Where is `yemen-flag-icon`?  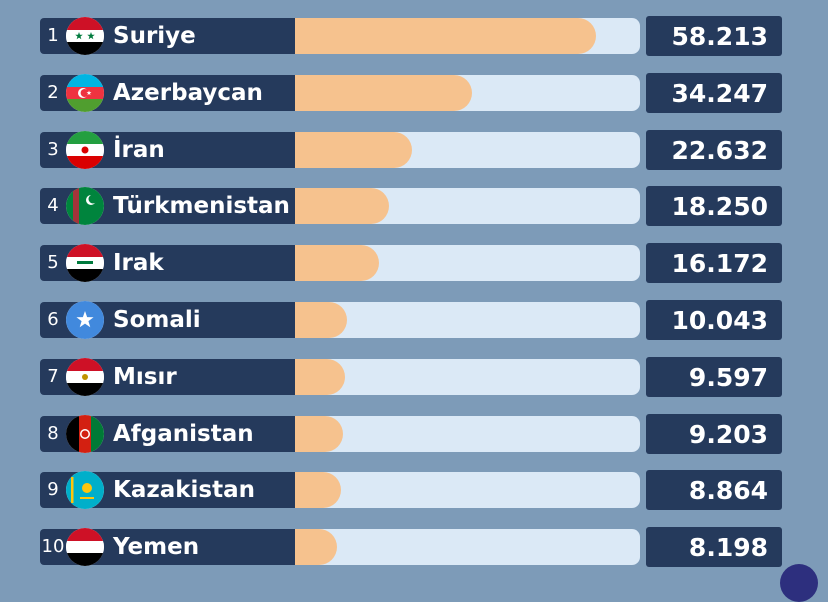
yemen-flag-icon is located at coordinates (85, 547).